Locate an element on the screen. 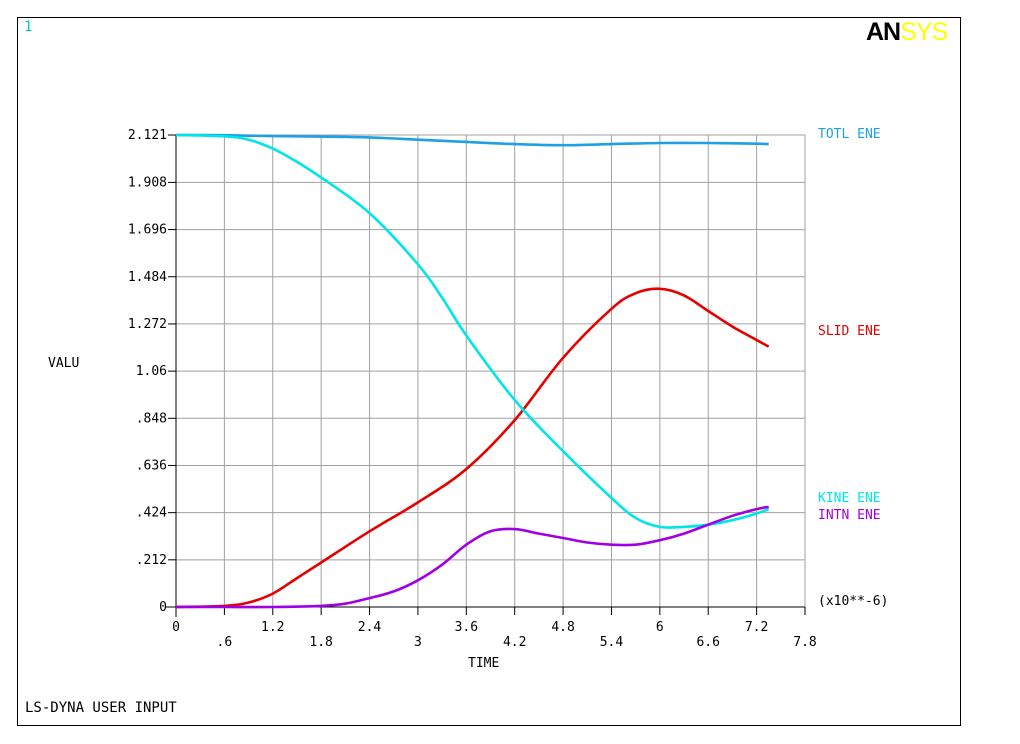  y-tick-label: .636 is located at coordinates (151, 465).